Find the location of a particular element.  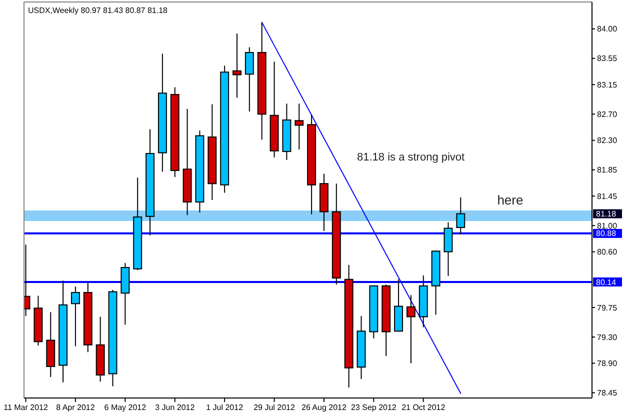

x-tick-label: 1 Jul 2012 is located at coordinates (225, 407).